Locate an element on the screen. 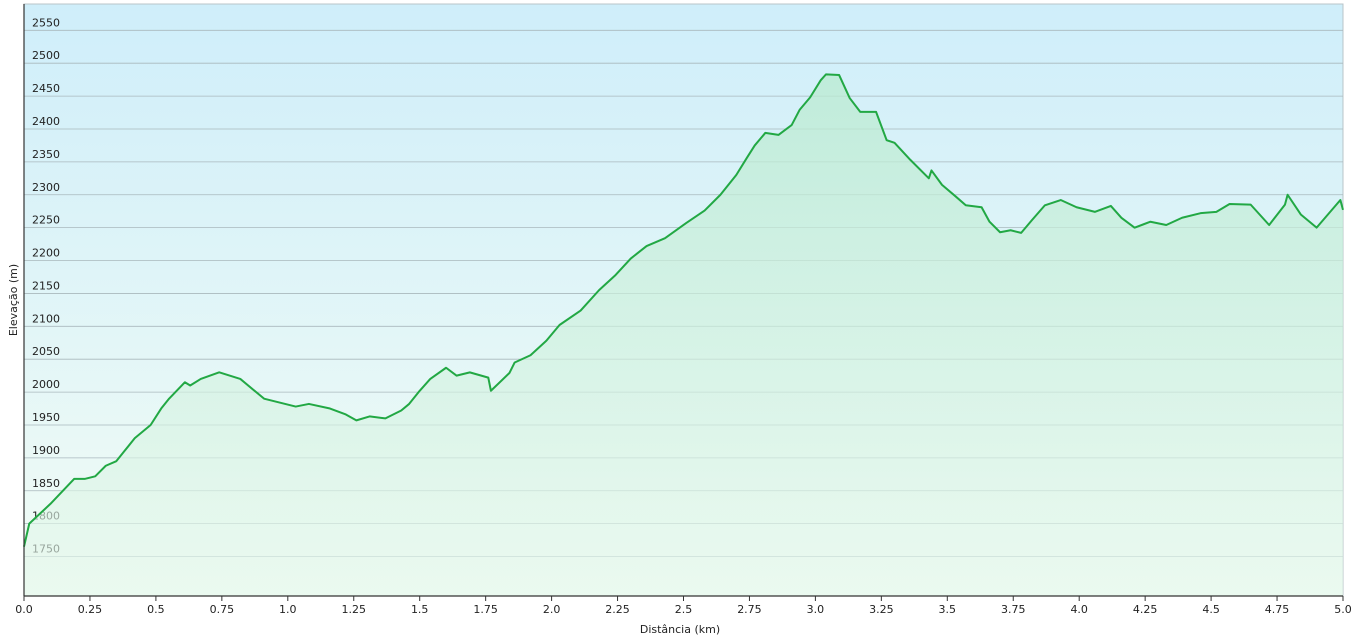  y-tick-label: 1850 is located at coordinates (46, 483).